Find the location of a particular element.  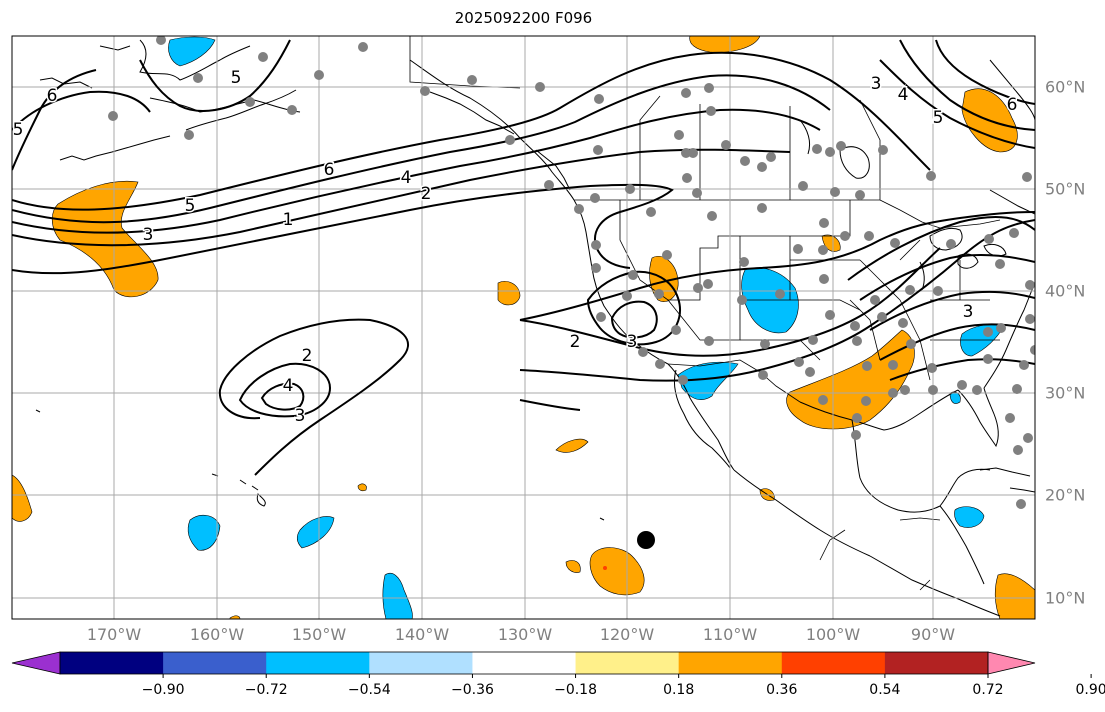

colorbar is located at coordinates (551, 664).